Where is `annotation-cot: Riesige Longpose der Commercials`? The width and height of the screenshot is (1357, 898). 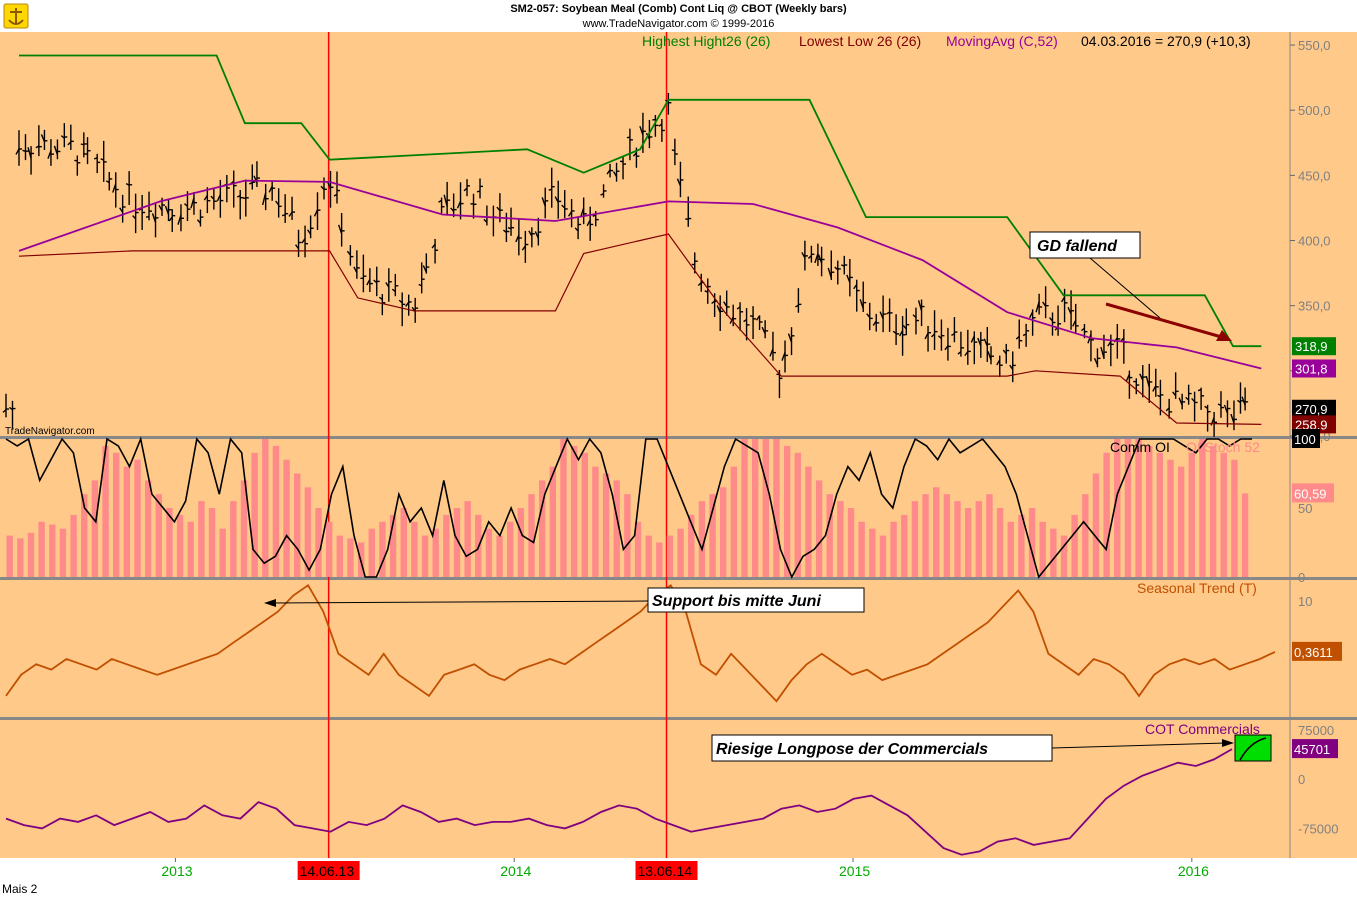 annotation-cot: Riesige Longpose der Commercials is located at coordinates (852, 749).